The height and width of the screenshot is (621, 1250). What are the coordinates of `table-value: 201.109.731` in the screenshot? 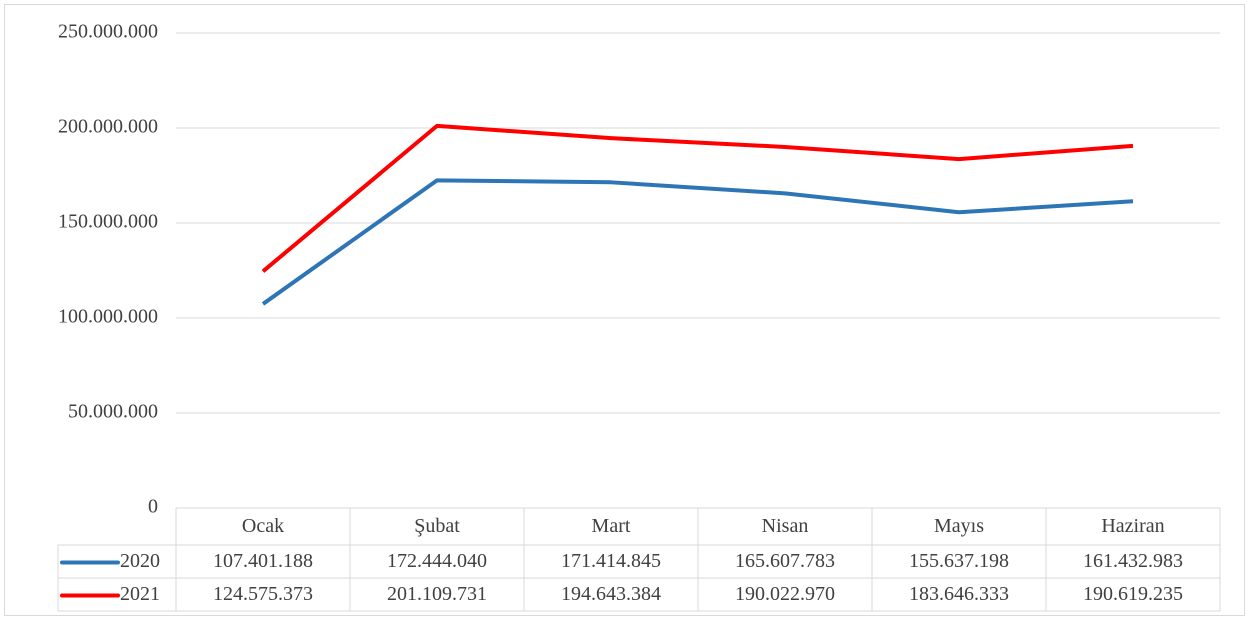 It's located at (437, 594).